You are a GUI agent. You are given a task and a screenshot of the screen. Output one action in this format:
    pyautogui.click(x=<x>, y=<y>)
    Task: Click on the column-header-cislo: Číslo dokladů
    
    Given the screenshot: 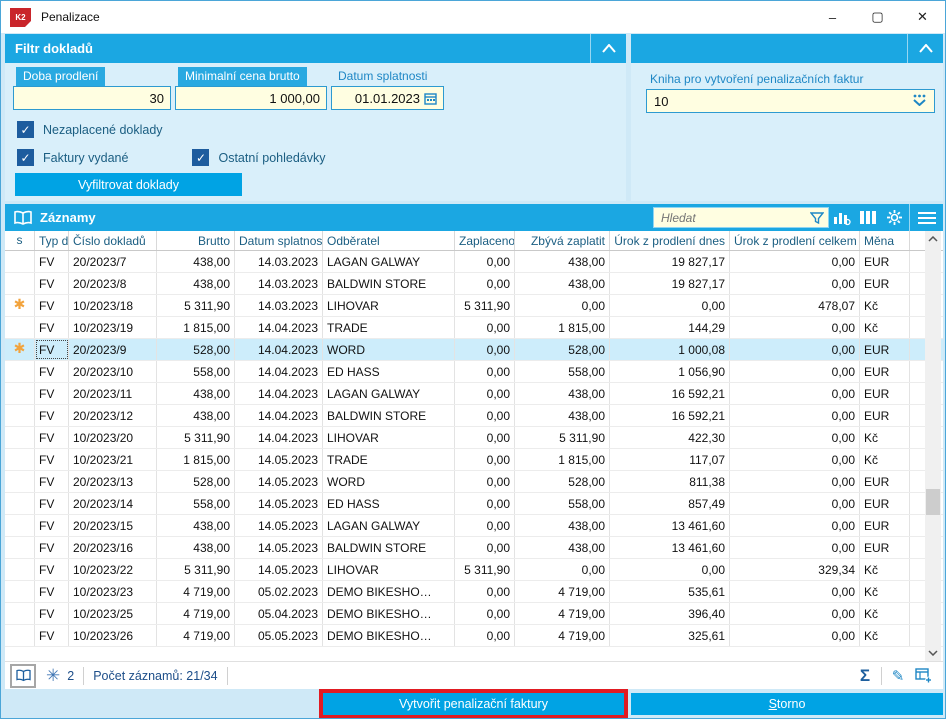 What is the action you would take?
    pyautogui.click(x=113, y=240)
    